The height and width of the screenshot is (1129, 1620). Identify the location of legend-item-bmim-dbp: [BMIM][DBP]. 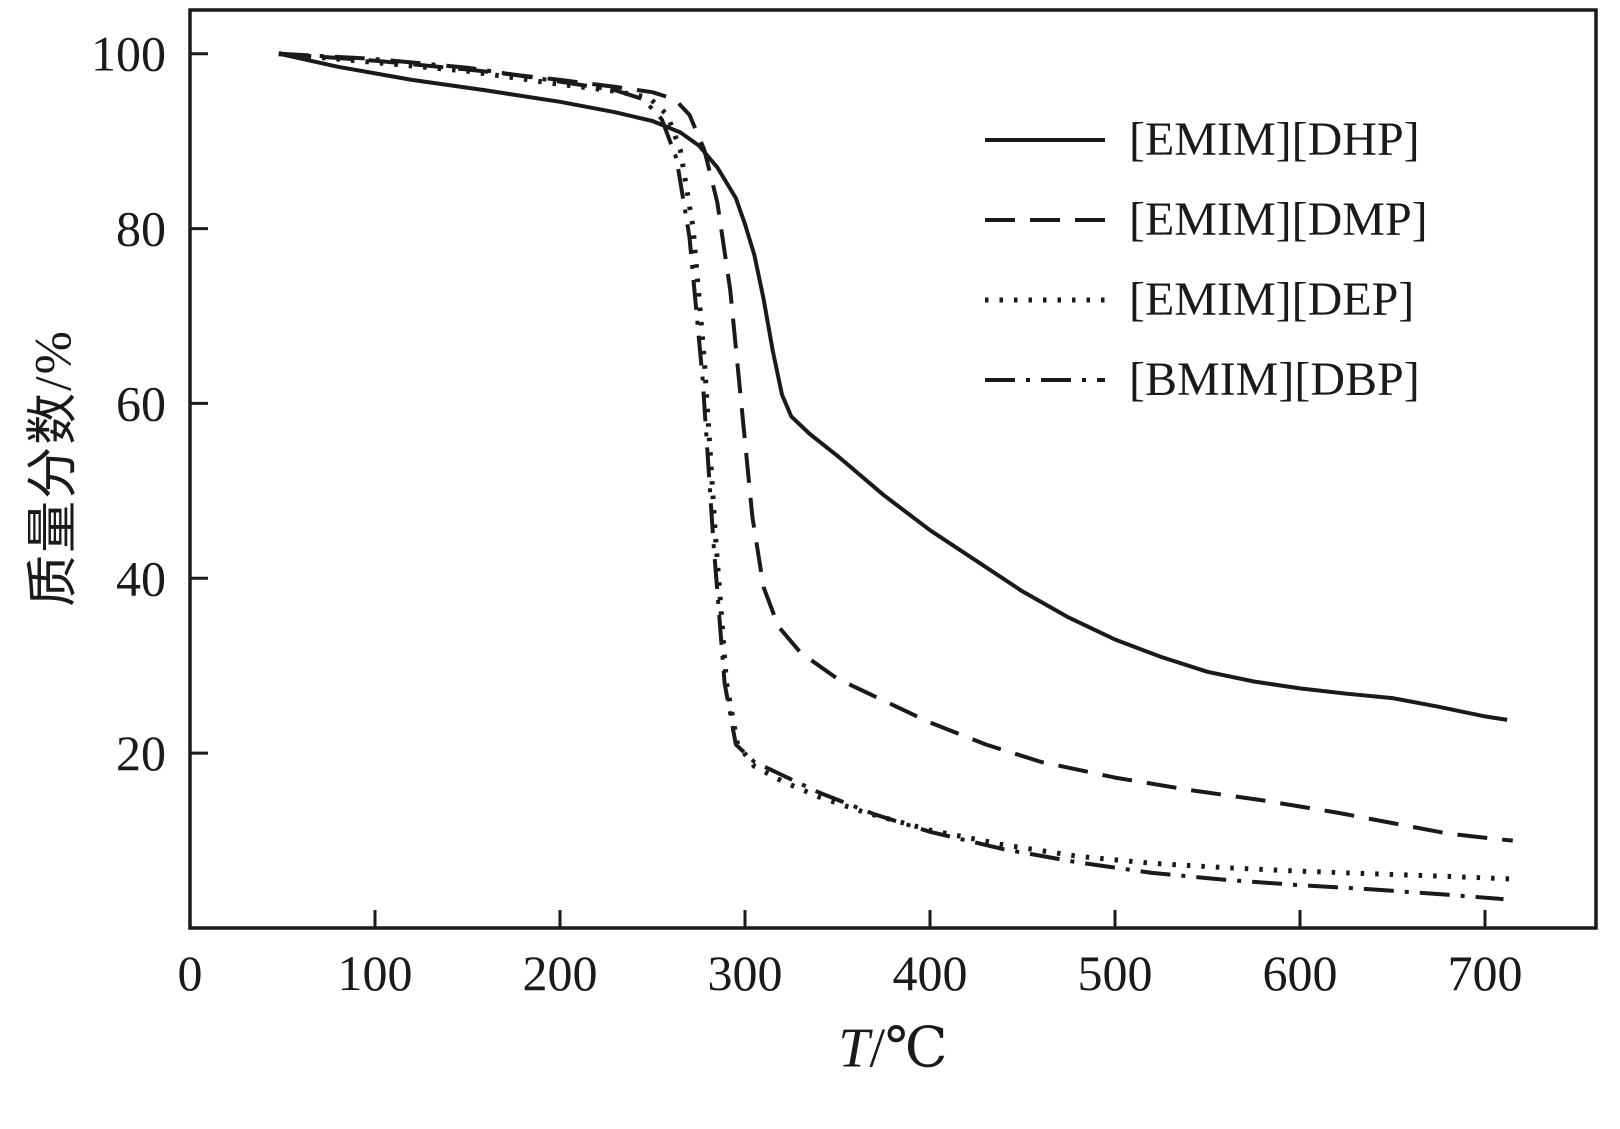
(1206, 380).